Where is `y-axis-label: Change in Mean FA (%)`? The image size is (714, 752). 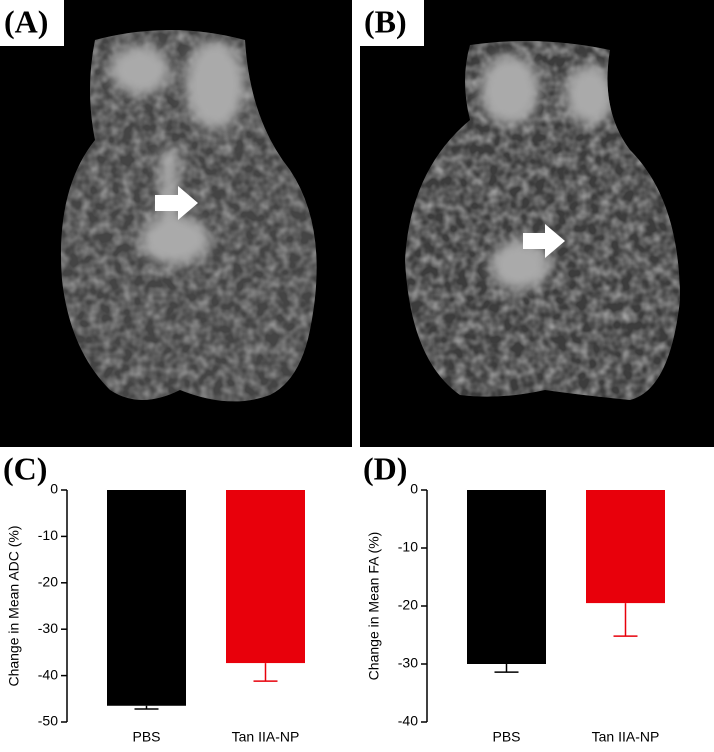
y-axis-label: Change in Mean FA (%) is located at coordinates (374, 606).